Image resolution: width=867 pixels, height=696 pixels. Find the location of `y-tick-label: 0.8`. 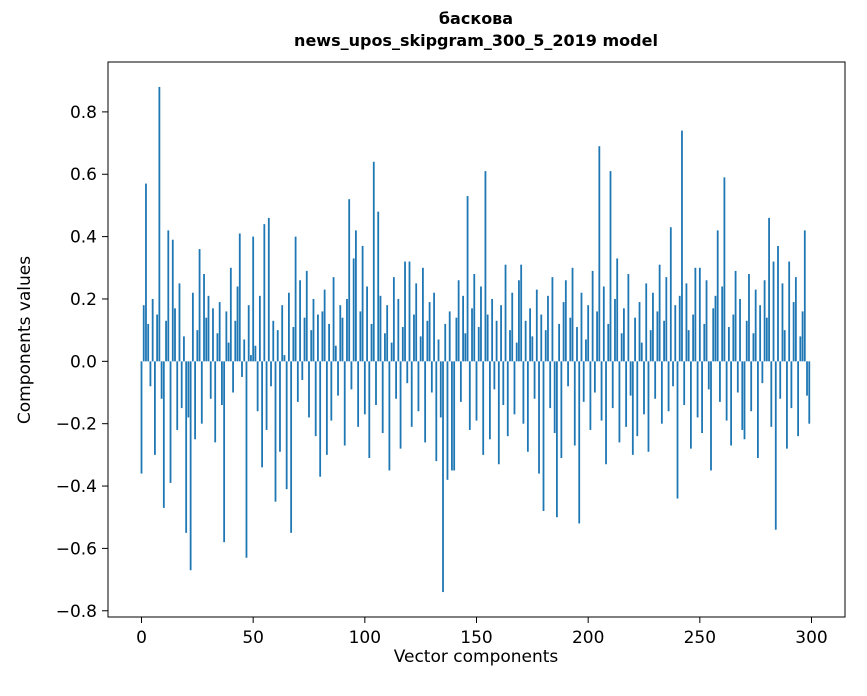

y-tick-label: 0.8 is located at coordinates (83, 113).